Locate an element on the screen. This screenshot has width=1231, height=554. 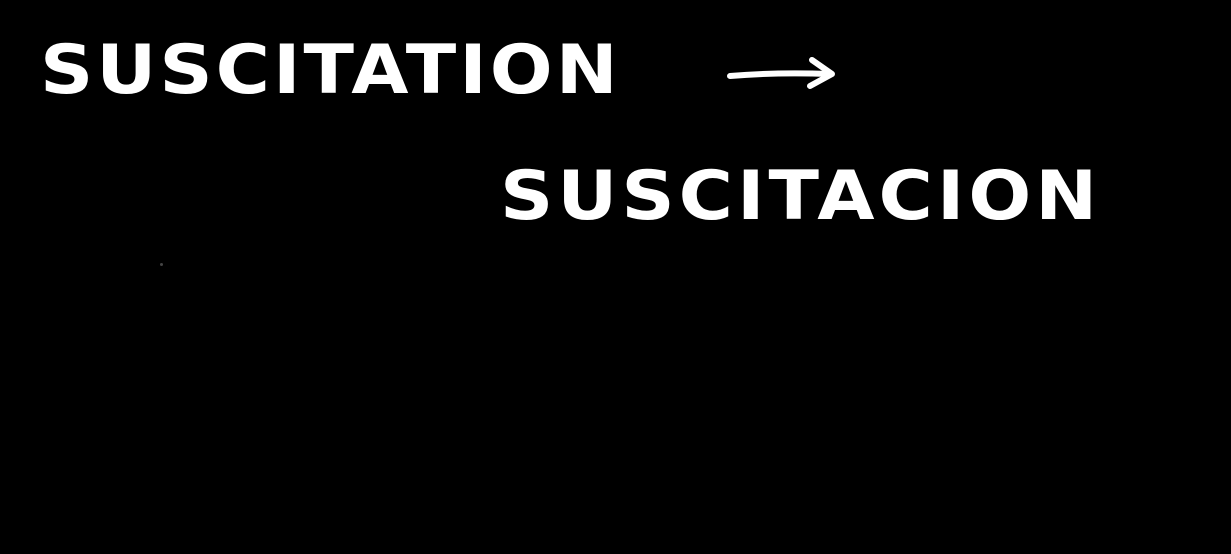
right-arrow-icon is located at coordinates (781, 73).